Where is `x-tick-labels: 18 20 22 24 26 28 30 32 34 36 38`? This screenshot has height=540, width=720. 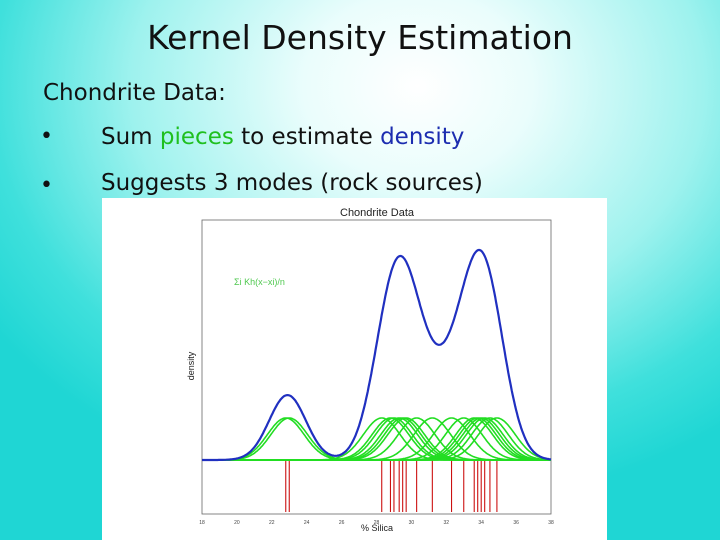
x-tick-labels: 18 20 22 24 26 28 30 32 34 36 38 is located at coordinates (376, 523).